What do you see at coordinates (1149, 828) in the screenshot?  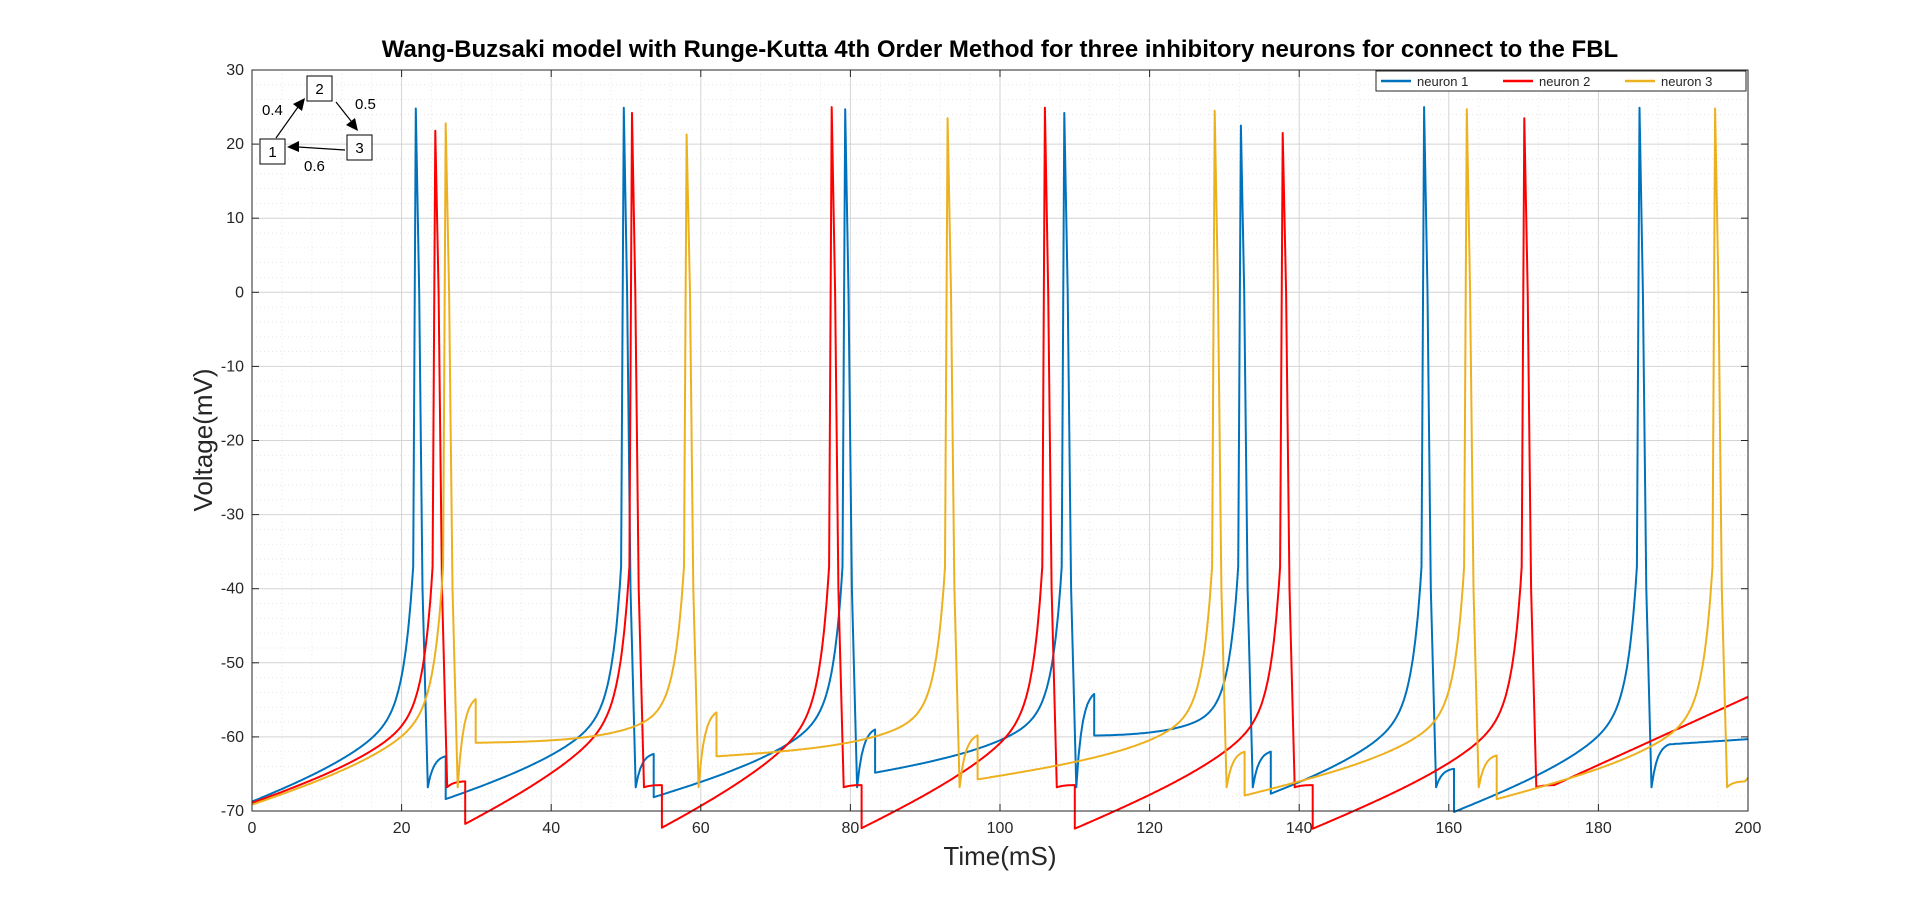 I see `x-tick-label: 120` at bounding box center [1149, 828].